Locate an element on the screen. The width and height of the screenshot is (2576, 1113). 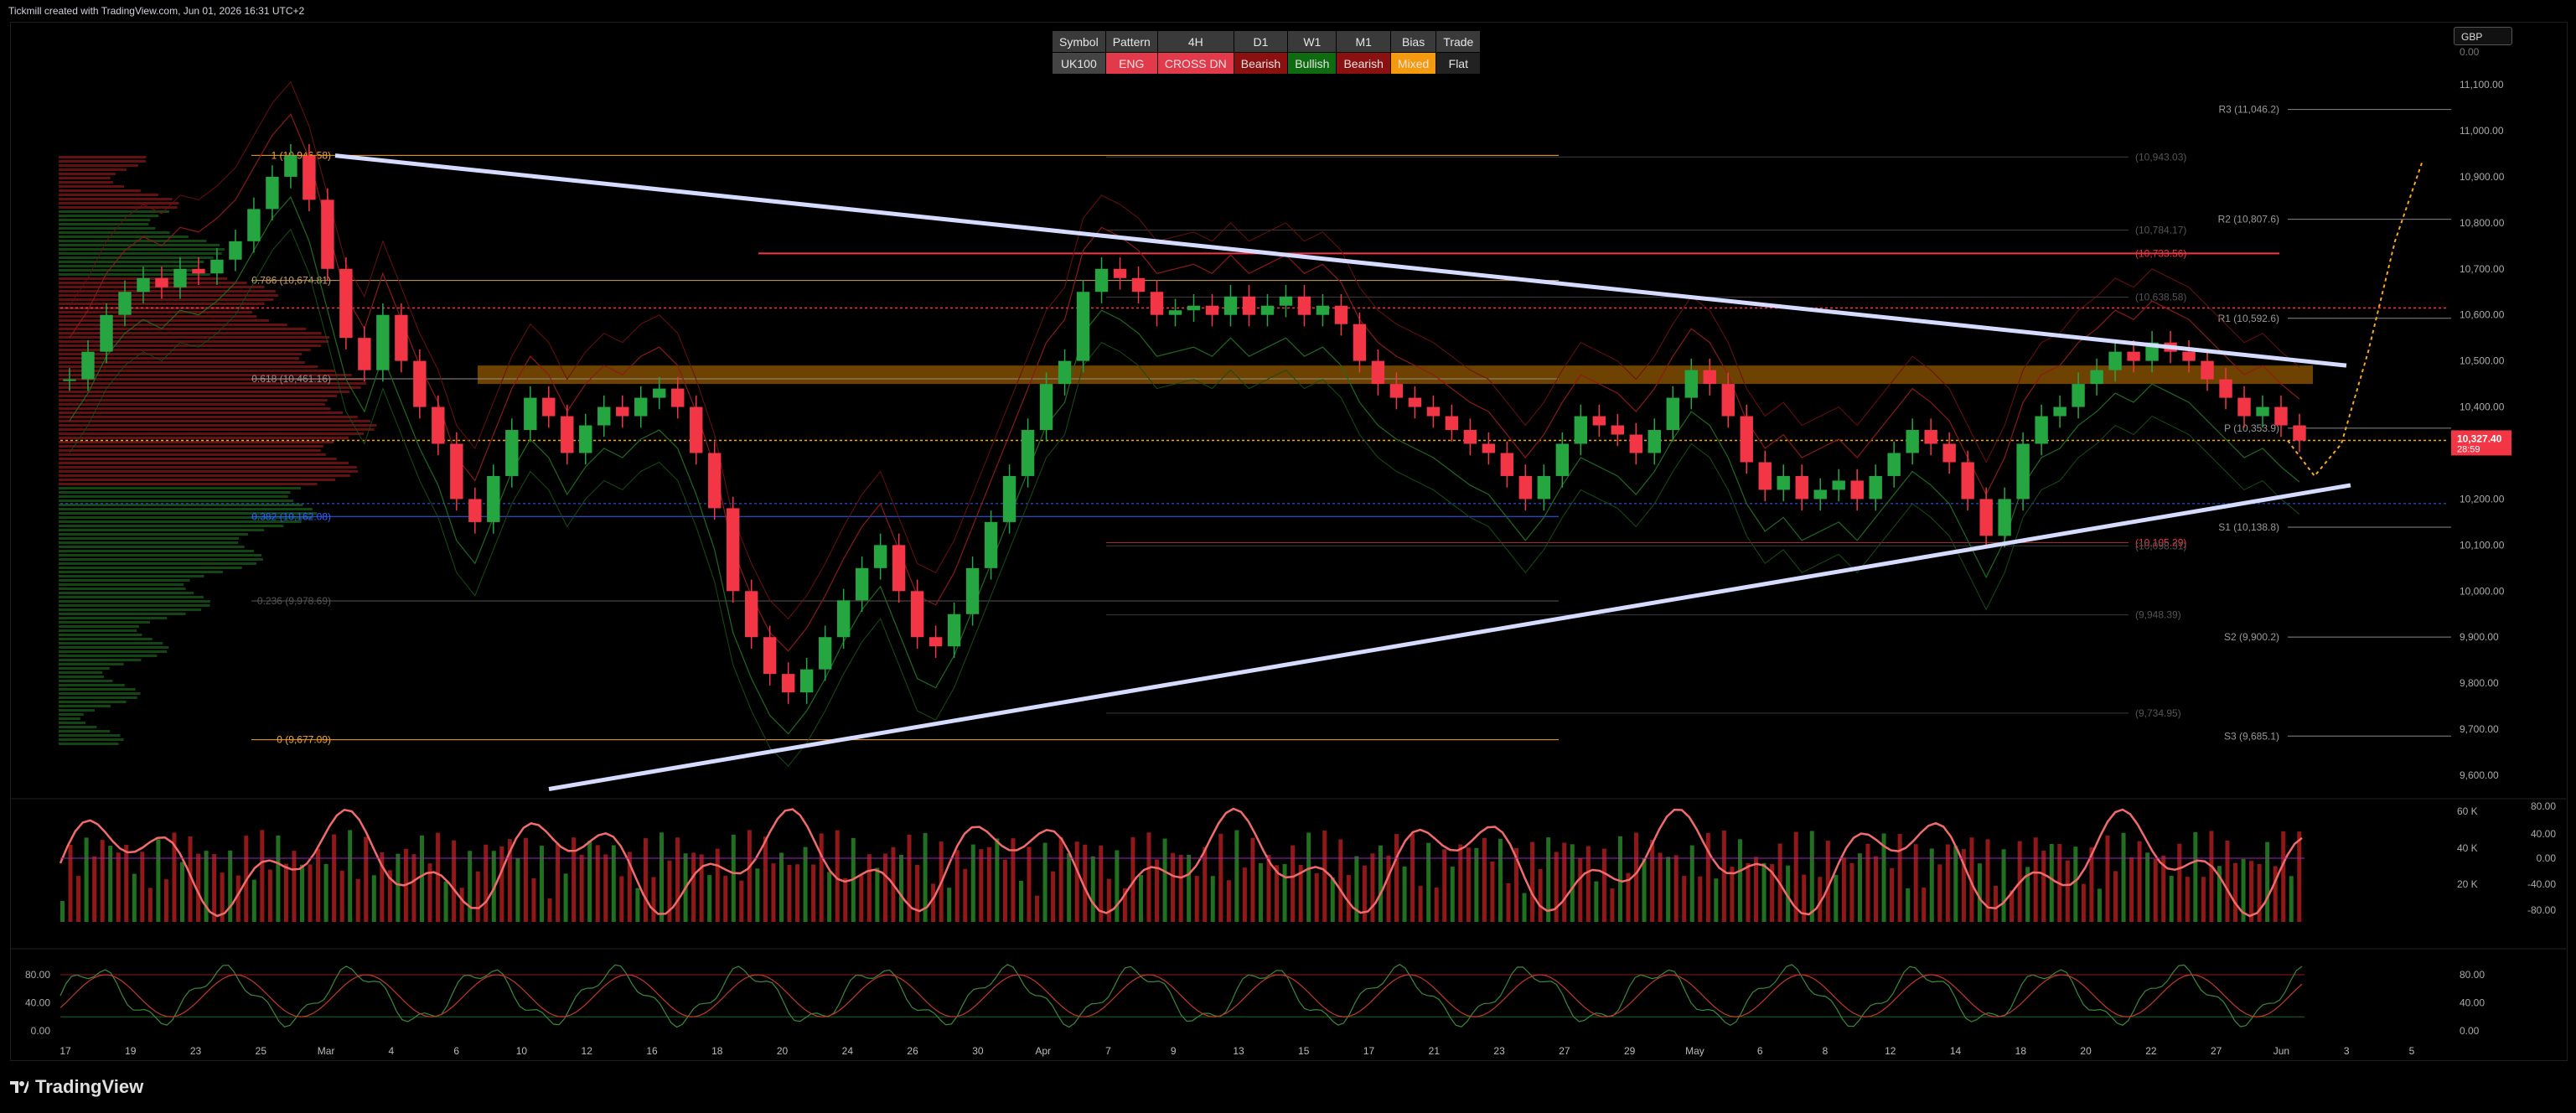
fib-label: 0.236 (9,978.69) is located at coordinates (294, 601).